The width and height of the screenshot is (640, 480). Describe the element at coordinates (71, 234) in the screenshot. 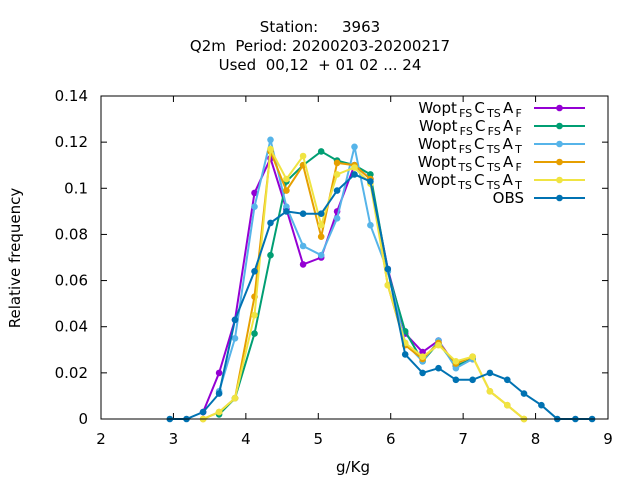

I see `y-tick-label: 0.08` at that location.